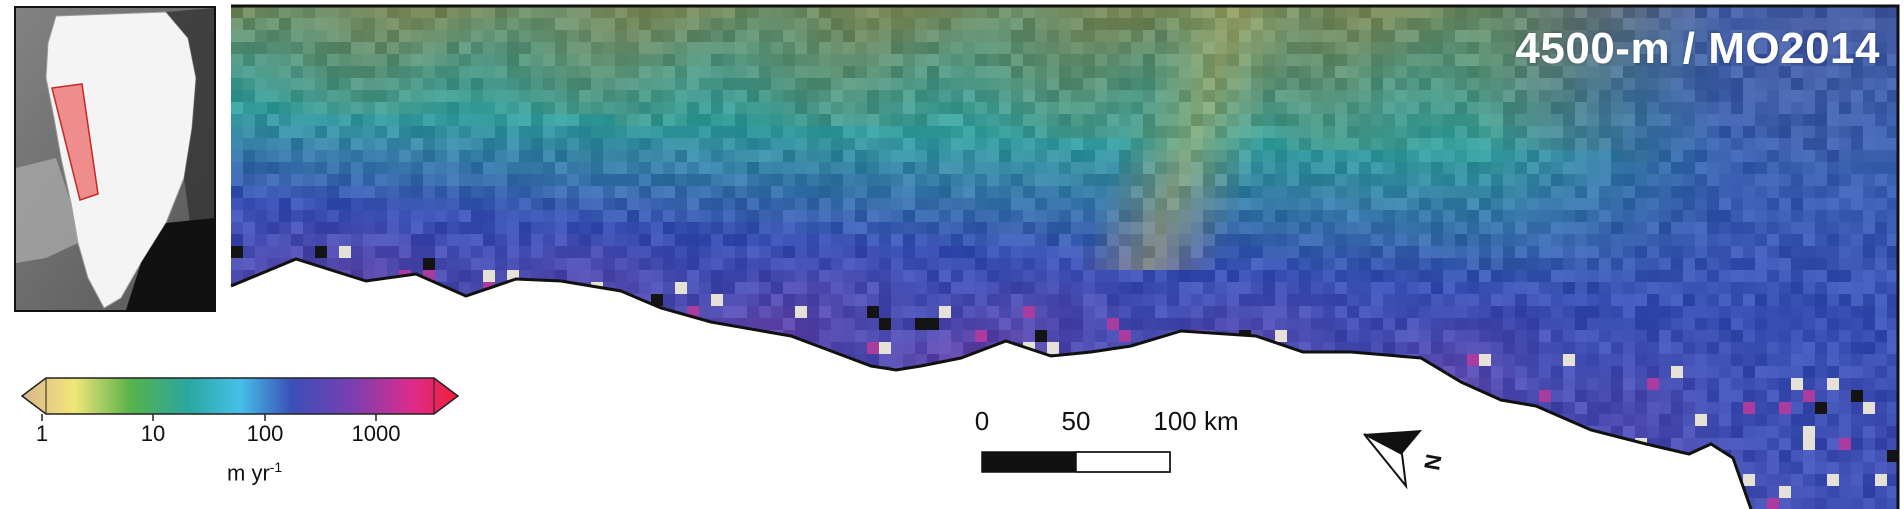 The height and width of the screenshot is (509, 1904). Describe the element at coordinates (265, 433) in the screenshot. I see `colorbar-tick-100: 100` at that location.